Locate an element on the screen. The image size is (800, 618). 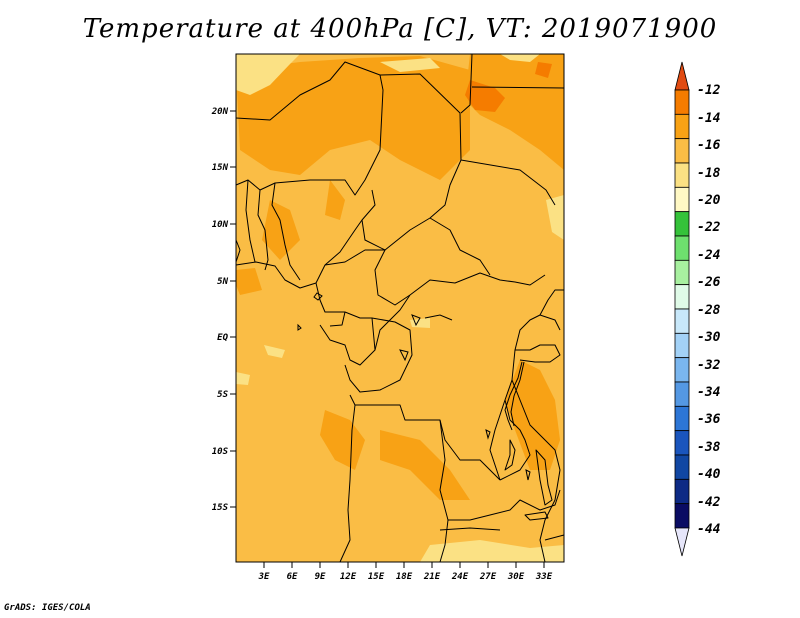
lat-label: 20N is located at coordinates (220, 112).